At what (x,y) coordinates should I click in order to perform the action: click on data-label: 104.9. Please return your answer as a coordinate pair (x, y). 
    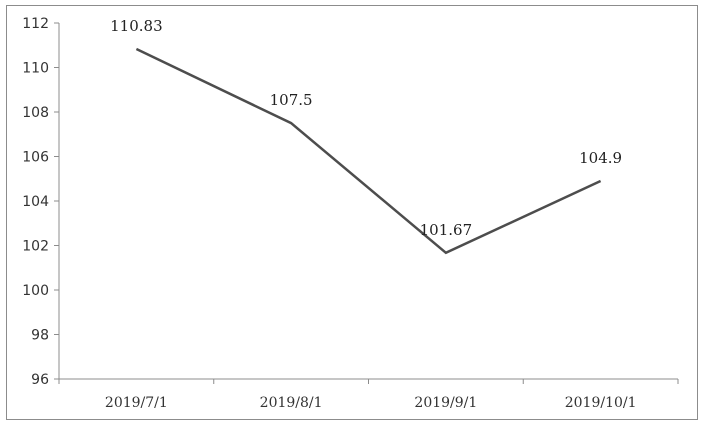
    Looking at the image, I should click on (600, 158).